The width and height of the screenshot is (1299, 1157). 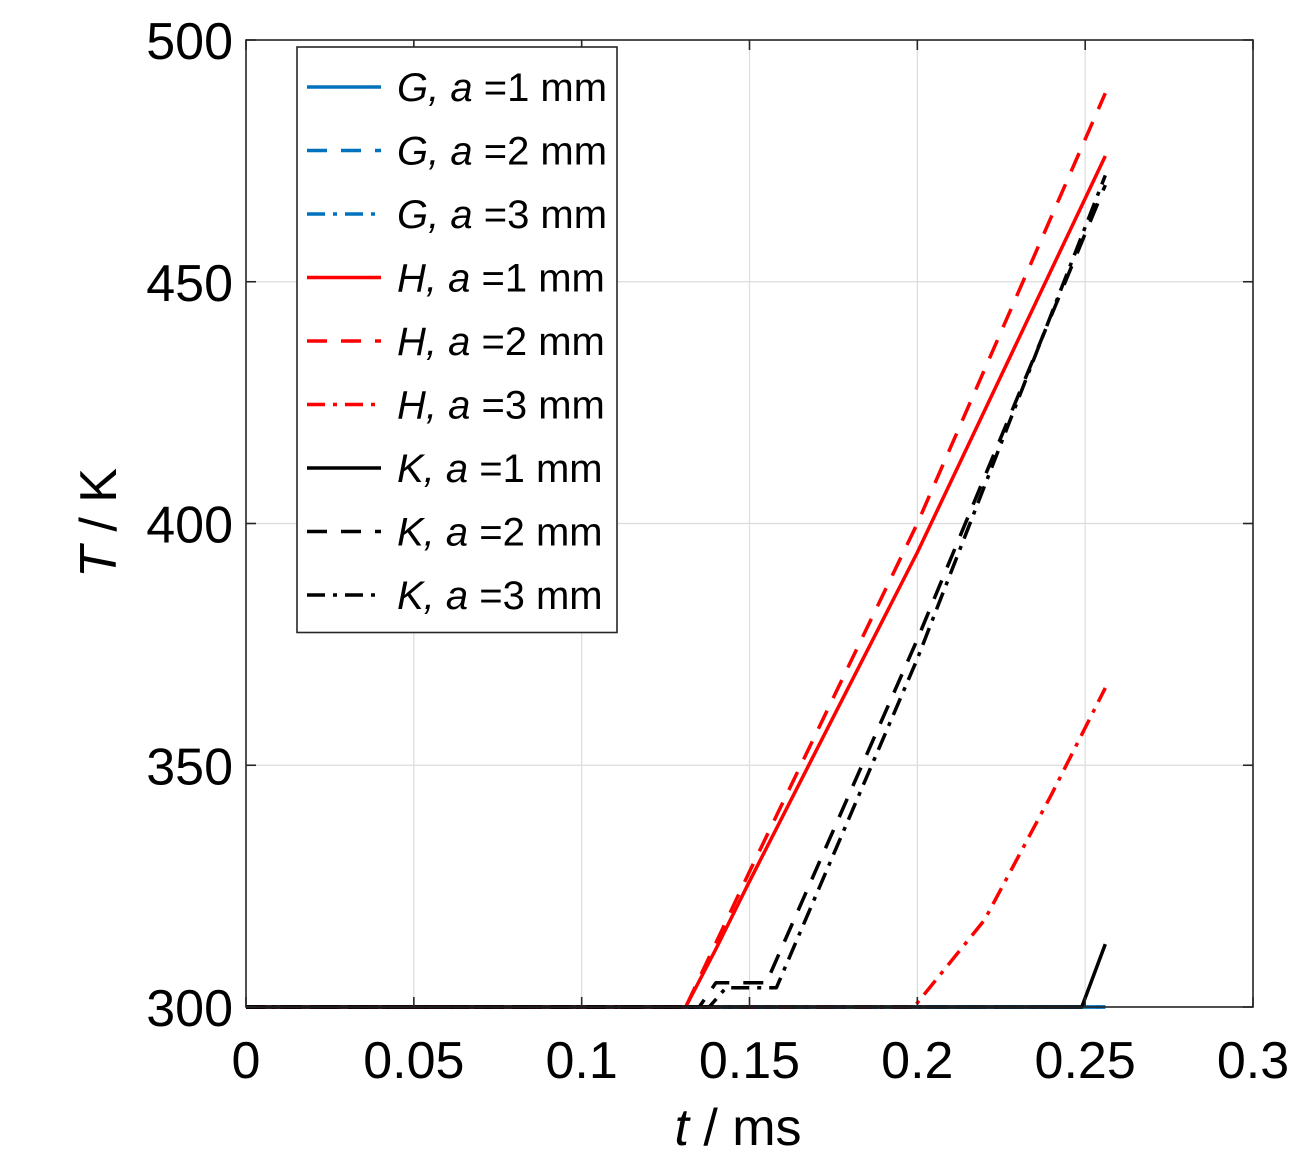 What do you see at coordinates (99, 507) in the screenshot?
I see `y-axis-unit: / K` at bounding box center [99, 507].